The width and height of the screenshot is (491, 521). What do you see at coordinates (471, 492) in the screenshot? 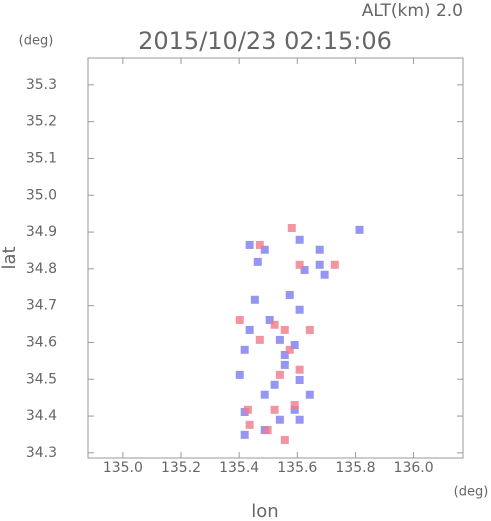
I see `x-unit: (deg)` at bounding box center [471, 492].